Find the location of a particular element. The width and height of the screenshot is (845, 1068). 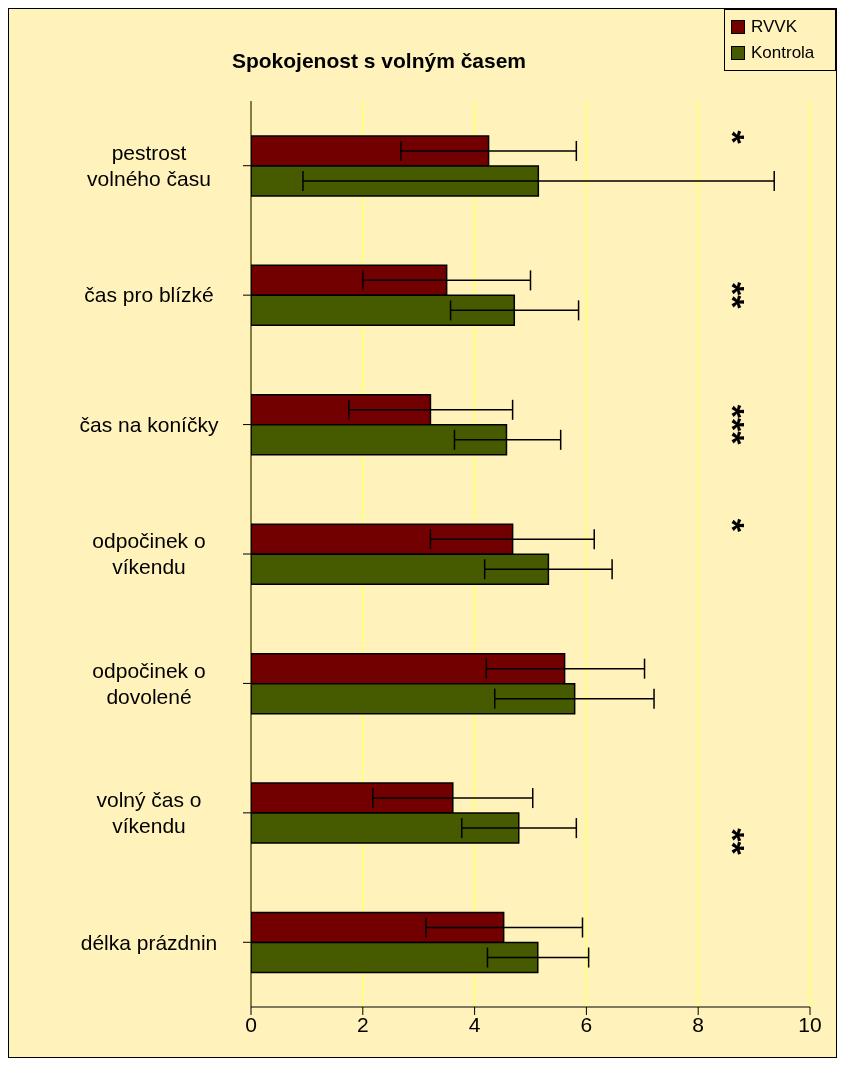

x-tick-label: 10 is located at coordinates (810, 1024).